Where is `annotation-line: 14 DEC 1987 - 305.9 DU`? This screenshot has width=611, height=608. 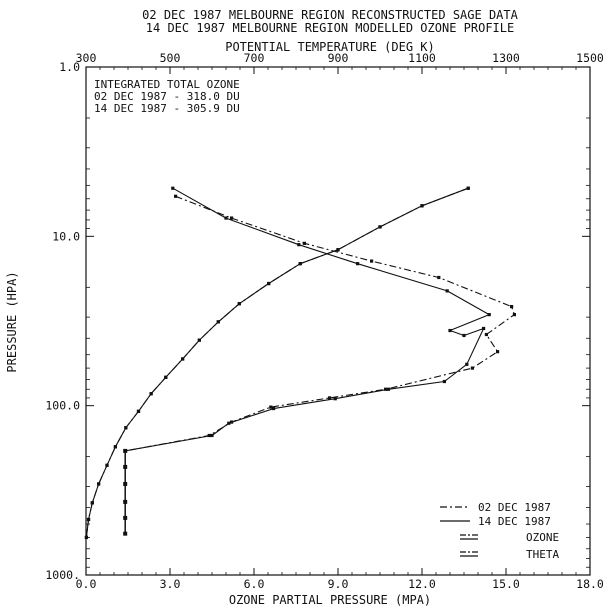
annotation-line: 14 DEC 1987 - 305.9 DU is located at coordinates (167, 108).